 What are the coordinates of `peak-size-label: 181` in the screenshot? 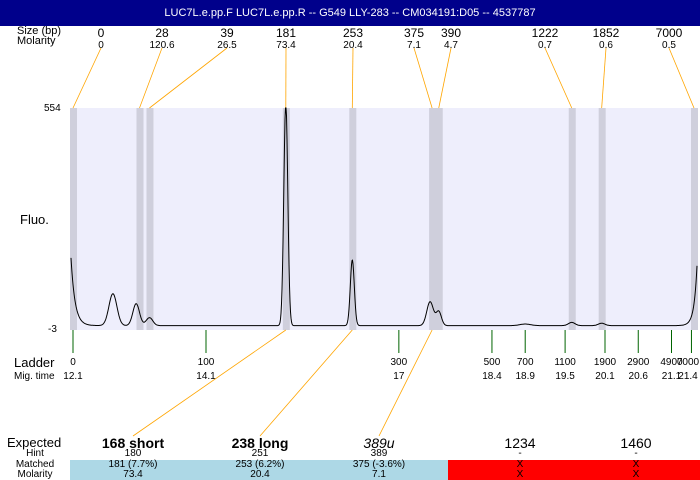 It's located at (286, 33).